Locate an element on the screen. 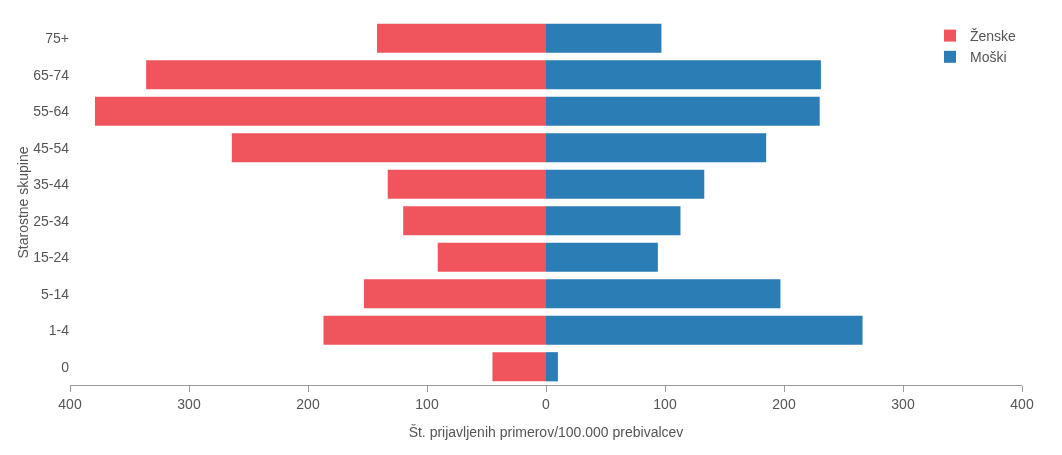 The height and width of the screenshot is (455, 1062). legend-label: Ženske is located at coordinates (993, 36).